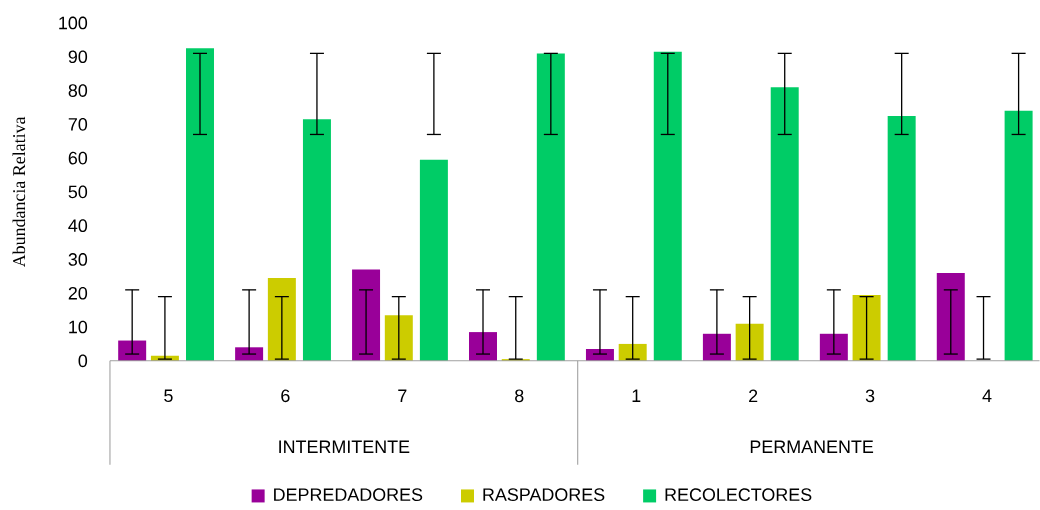 This screenshot has width=1040, height=510. I want to click on y-tick-label: 30, so click(78, 259).